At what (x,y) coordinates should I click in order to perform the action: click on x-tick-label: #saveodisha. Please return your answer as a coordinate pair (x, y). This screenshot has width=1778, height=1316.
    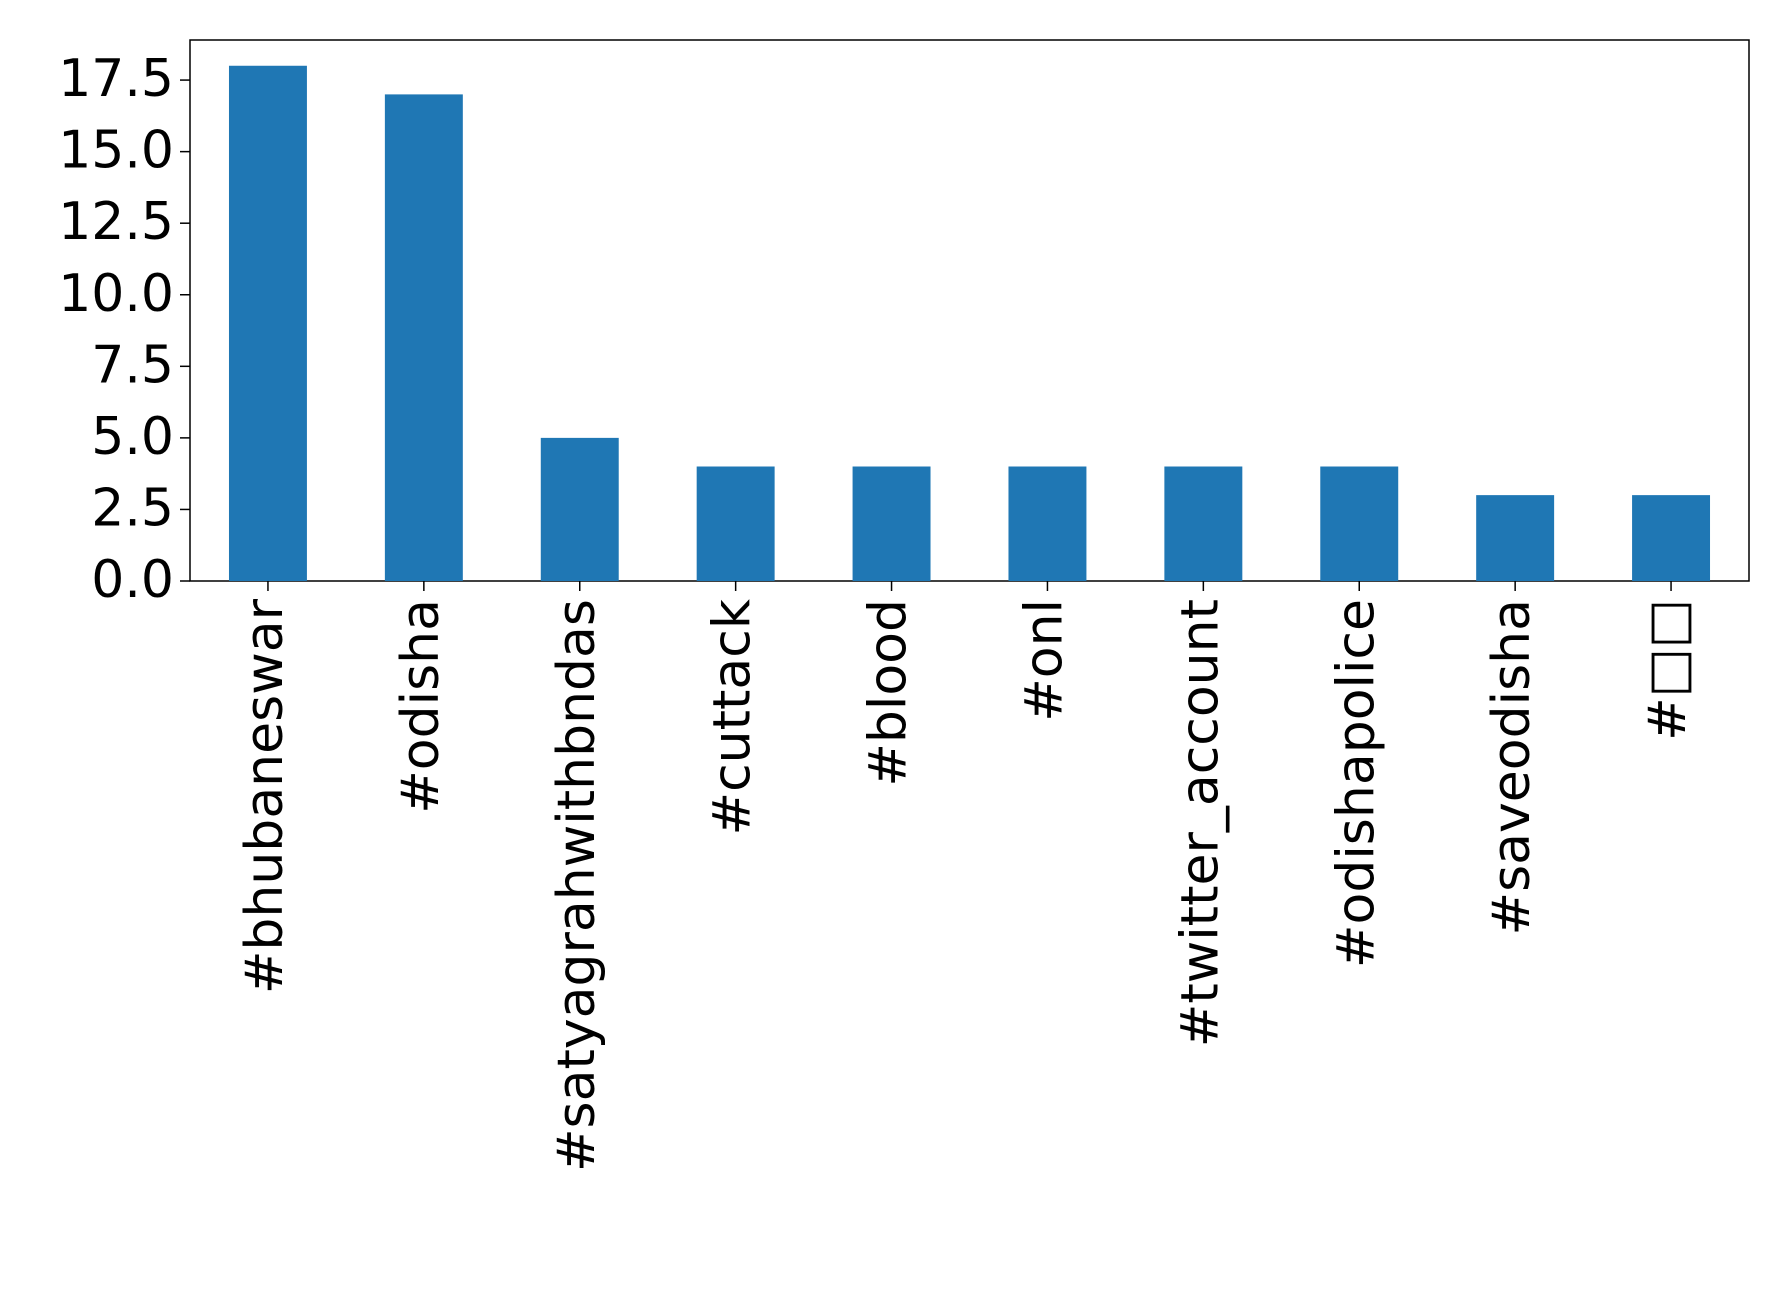
    Looking at the image, I should click on (1512, 767).